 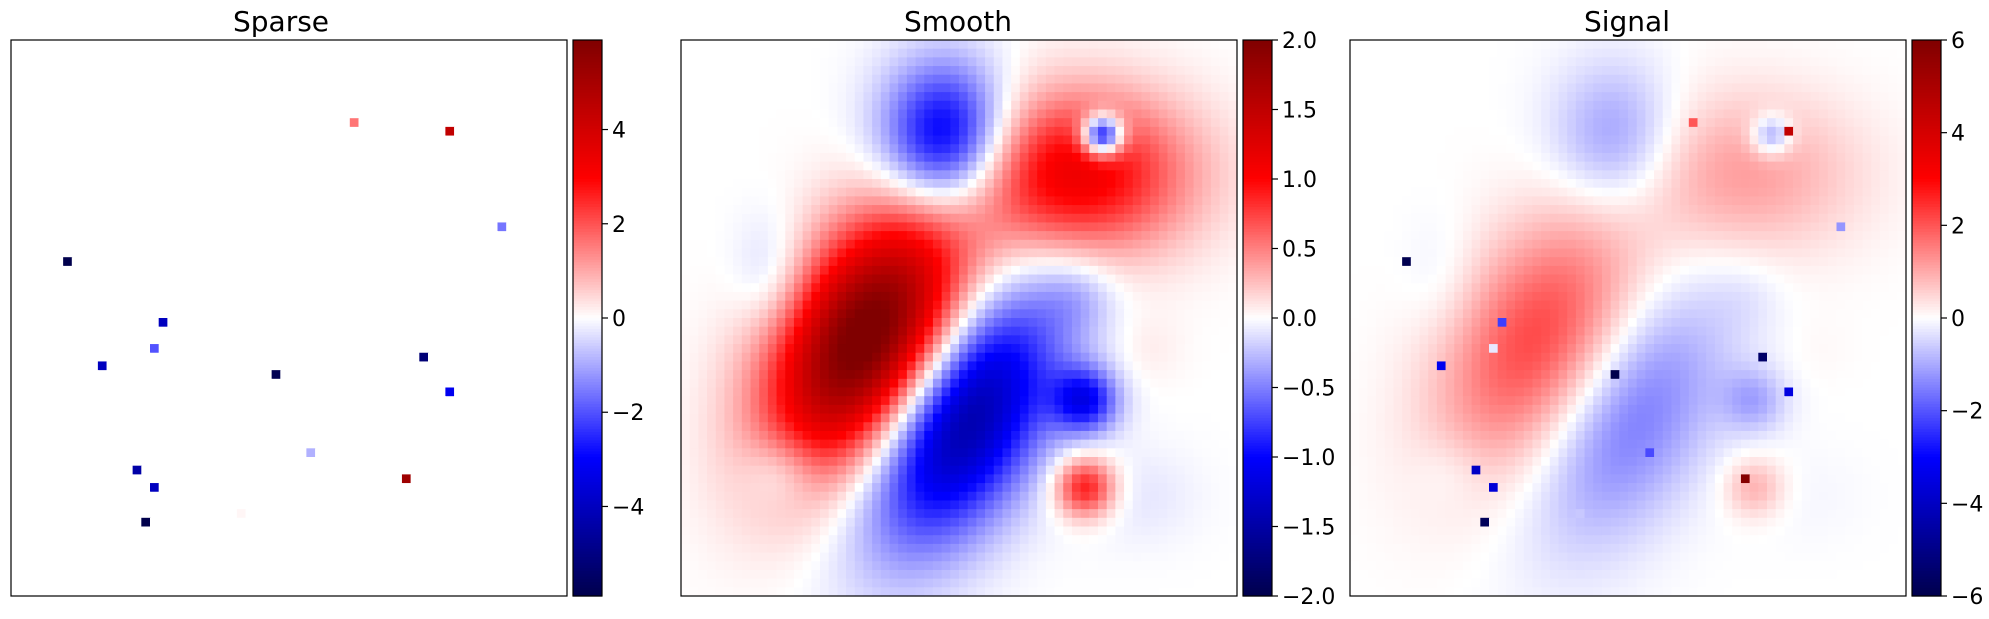 I want to click on colorbar-tick-label: 2, so click(x=619, y=225).